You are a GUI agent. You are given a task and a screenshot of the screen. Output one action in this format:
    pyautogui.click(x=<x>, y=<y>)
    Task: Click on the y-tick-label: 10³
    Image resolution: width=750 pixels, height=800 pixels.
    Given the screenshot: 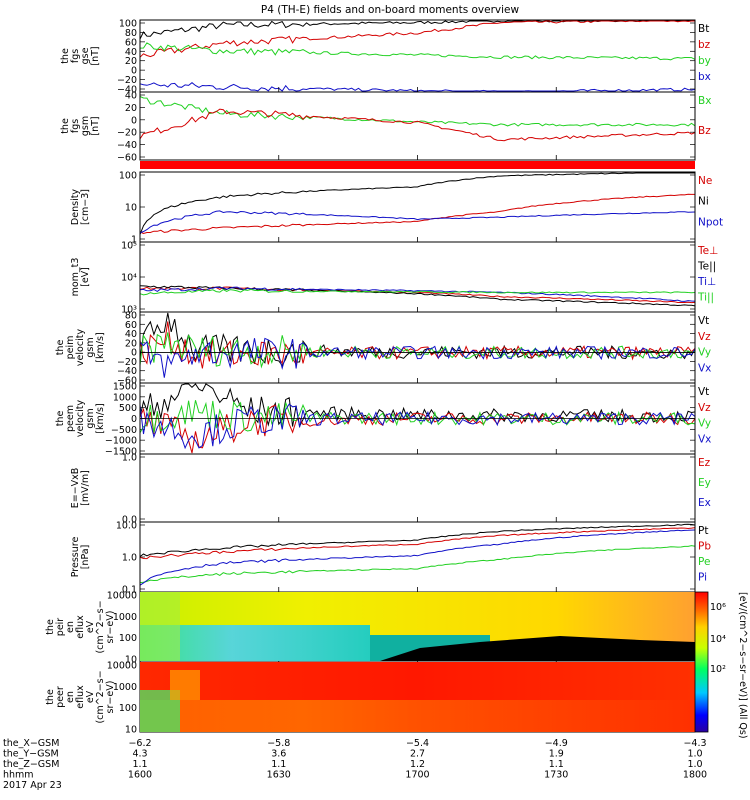 What is the action you would take?
    pyautogui.click(x=129, y=310)
    